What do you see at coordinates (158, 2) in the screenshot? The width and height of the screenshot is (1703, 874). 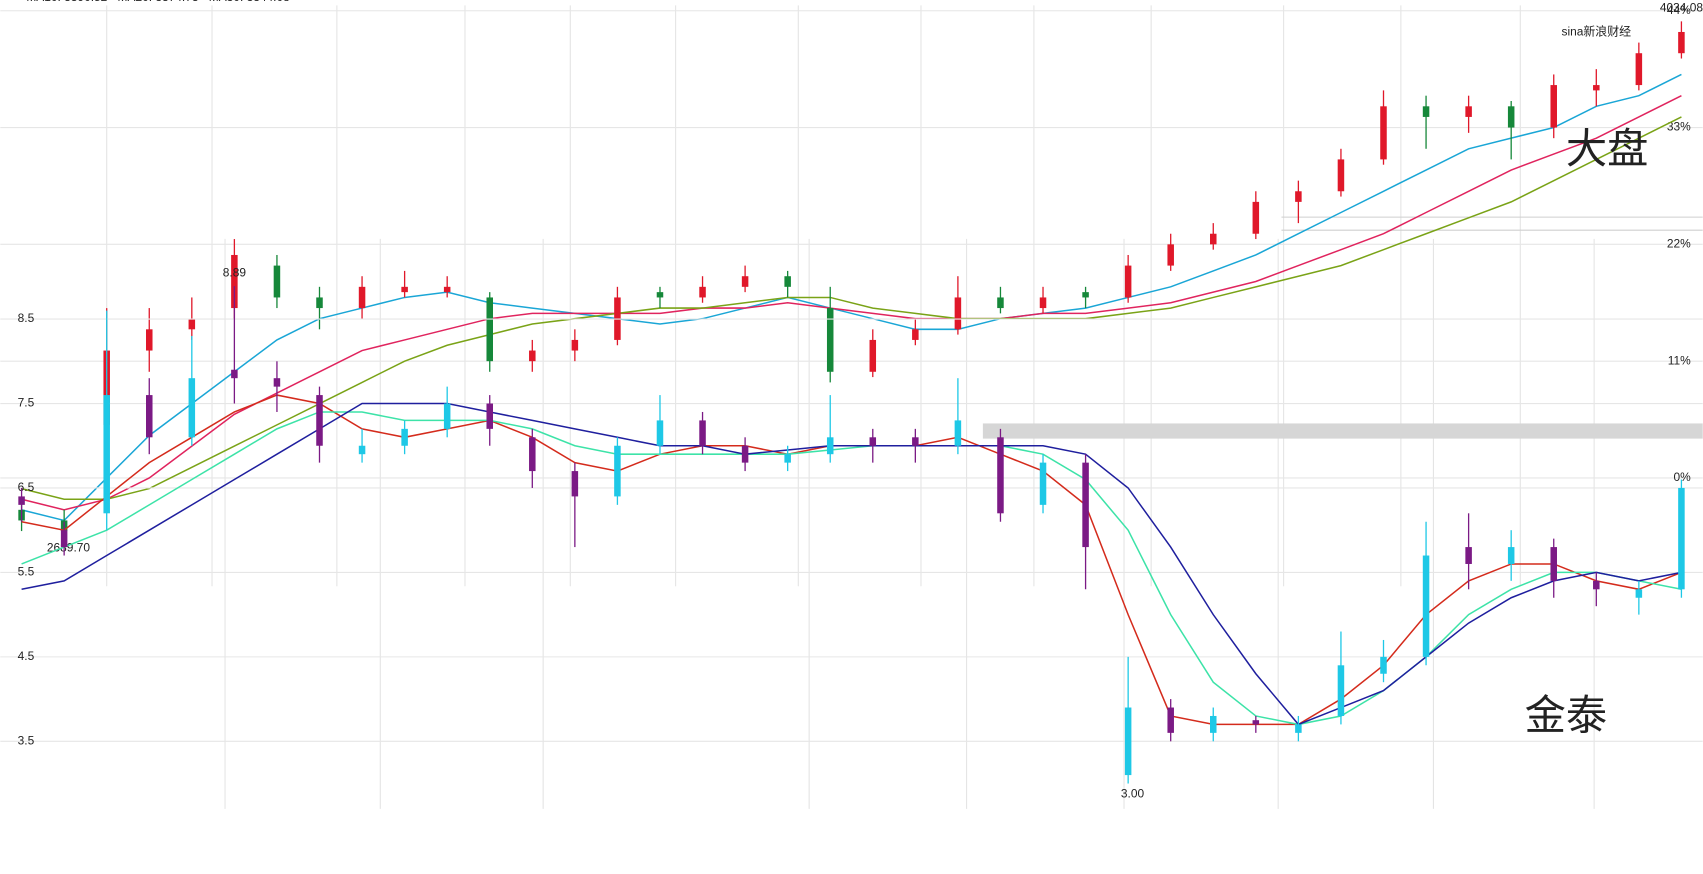 I see `legend-entry: MA20: 3374.73` at bounding box center [158, 2].